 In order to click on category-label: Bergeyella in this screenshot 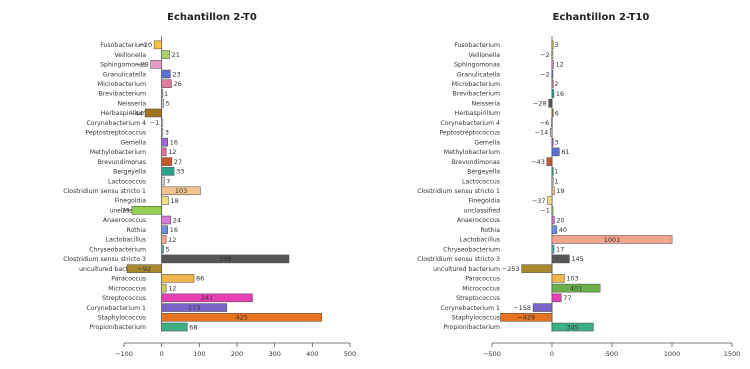, I will do `click(483, 172)`.